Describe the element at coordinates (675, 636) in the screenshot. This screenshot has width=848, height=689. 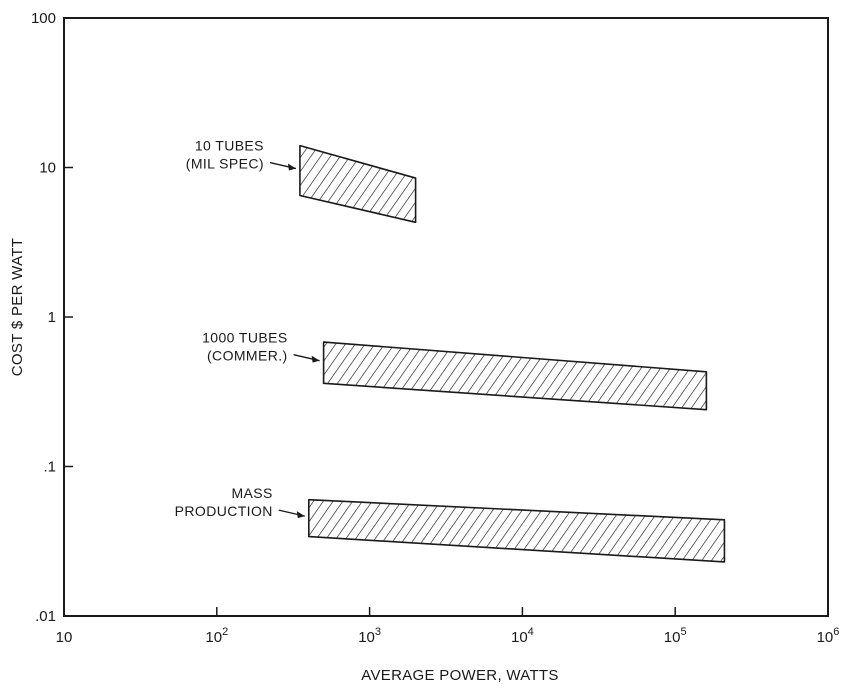
I see `x-tick-label: 10⁵` at that location.